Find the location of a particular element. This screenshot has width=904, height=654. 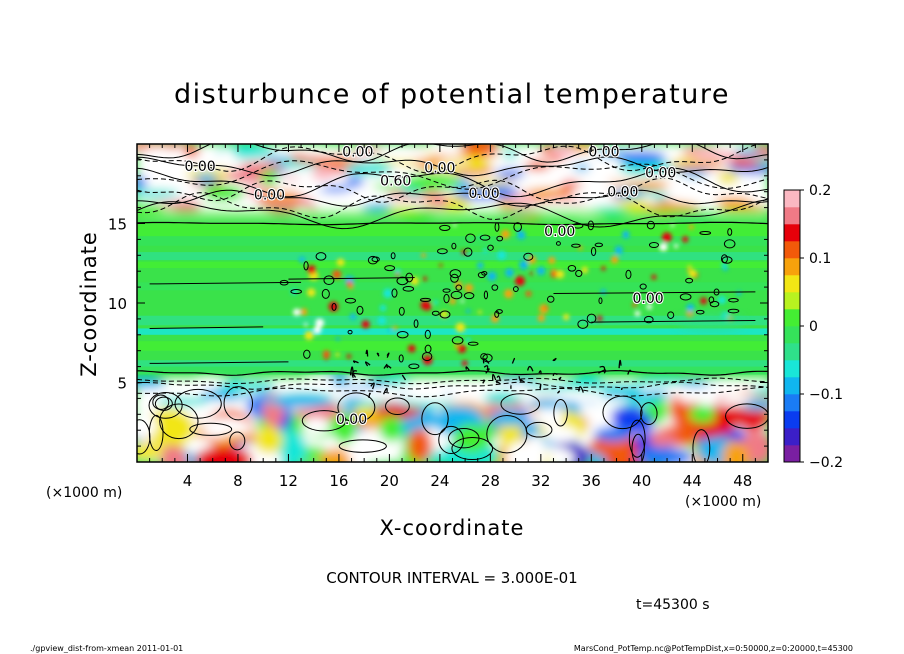

contour-line-positive is located at coordinates (452, 198).